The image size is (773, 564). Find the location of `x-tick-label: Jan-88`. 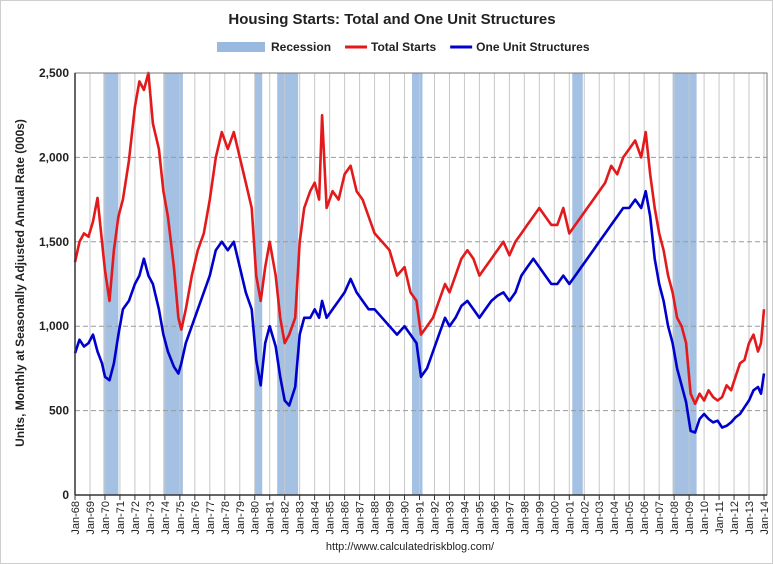

x-tick-label: Jan-88 is located at coordinates (376, 518).